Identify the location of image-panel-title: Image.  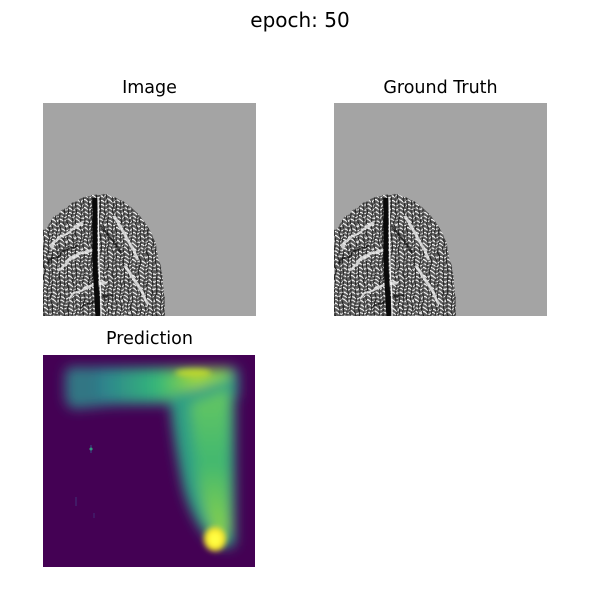
(149, 88).